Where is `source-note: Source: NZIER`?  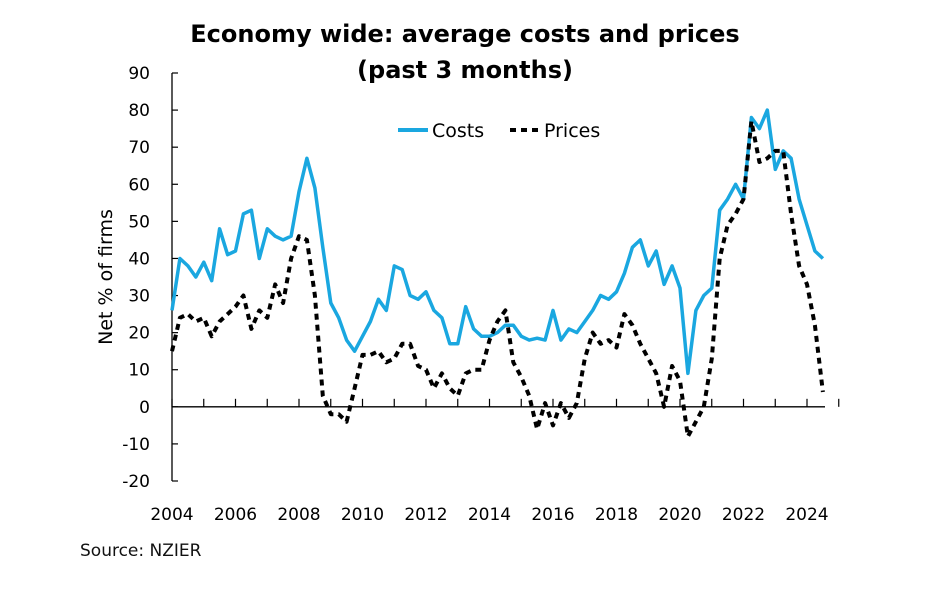 source-note: Source: NZIER is located at coordinates (141, 551).